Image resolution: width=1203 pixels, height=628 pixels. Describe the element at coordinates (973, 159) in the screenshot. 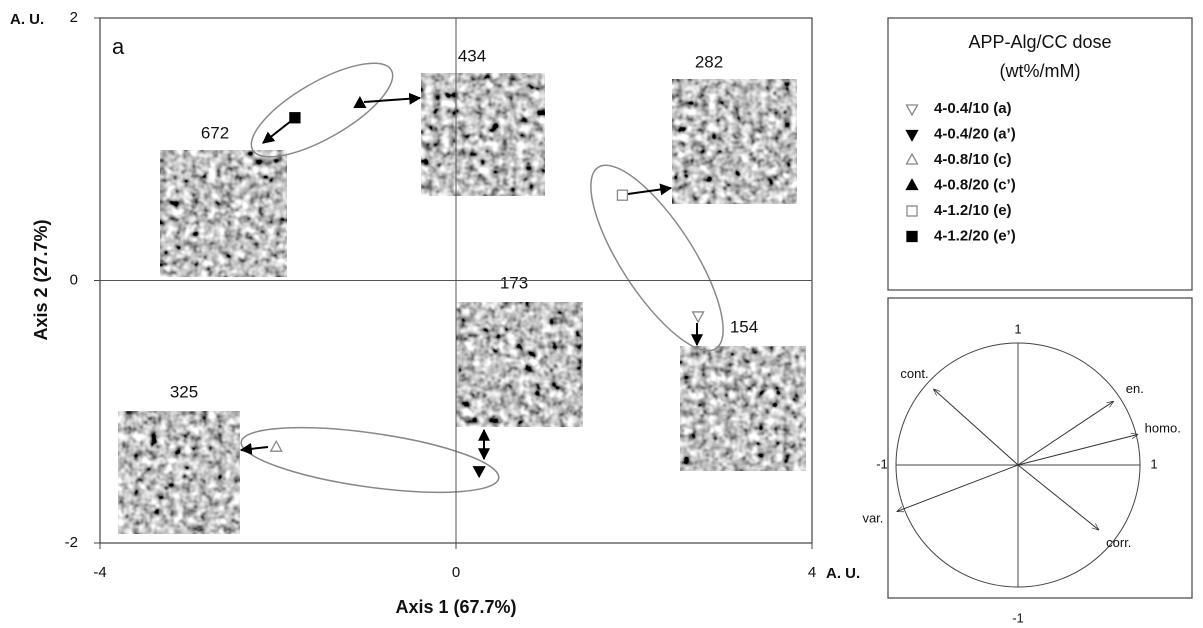

I see `legend-label: 4-0.8/10 (c)` at that location.